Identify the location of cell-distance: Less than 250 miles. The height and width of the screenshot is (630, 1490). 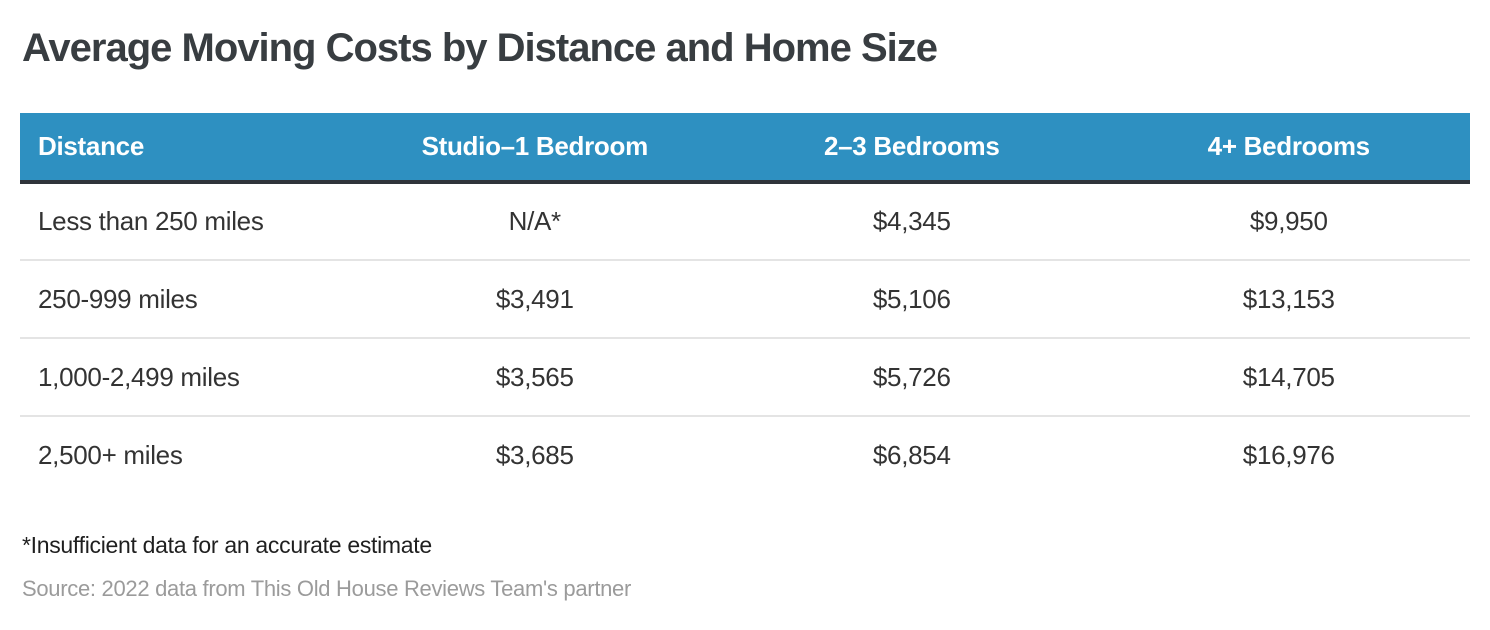
(187, 221).